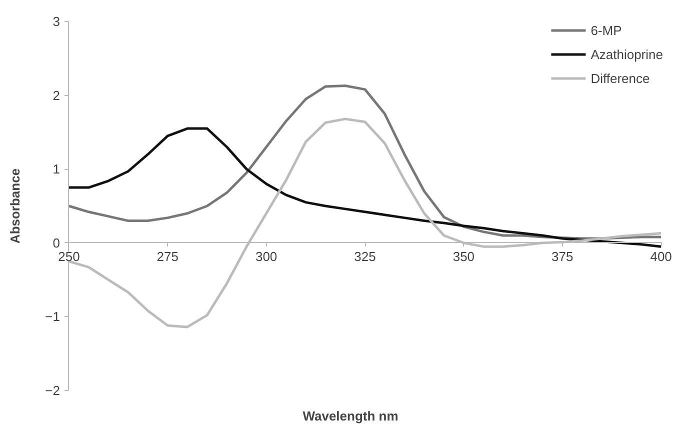 The image size is (685, 437). Describe the element at coordinates (365, 256) in the screenshot. I see `x-tick-label: 325` at that location.